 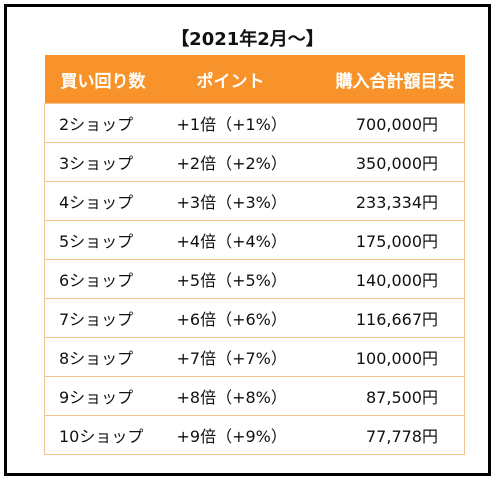 I want to click on table-row: 5ショップ +4倍（+4%） 175,000円, so click(x=254, y=240).